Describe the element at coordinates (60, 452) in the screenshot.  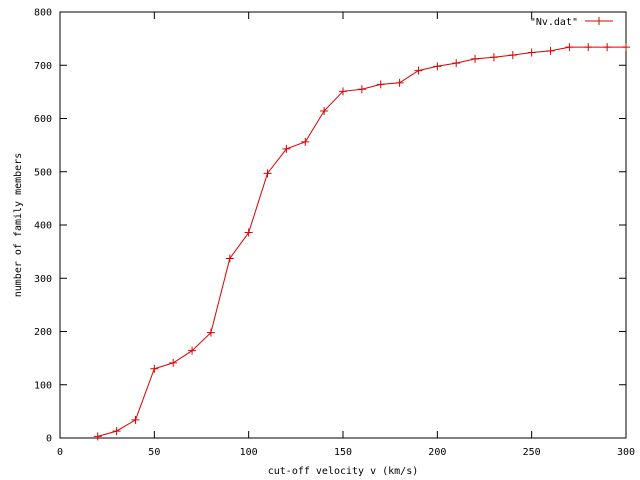
I see `x-tick-label: 0` at that location.